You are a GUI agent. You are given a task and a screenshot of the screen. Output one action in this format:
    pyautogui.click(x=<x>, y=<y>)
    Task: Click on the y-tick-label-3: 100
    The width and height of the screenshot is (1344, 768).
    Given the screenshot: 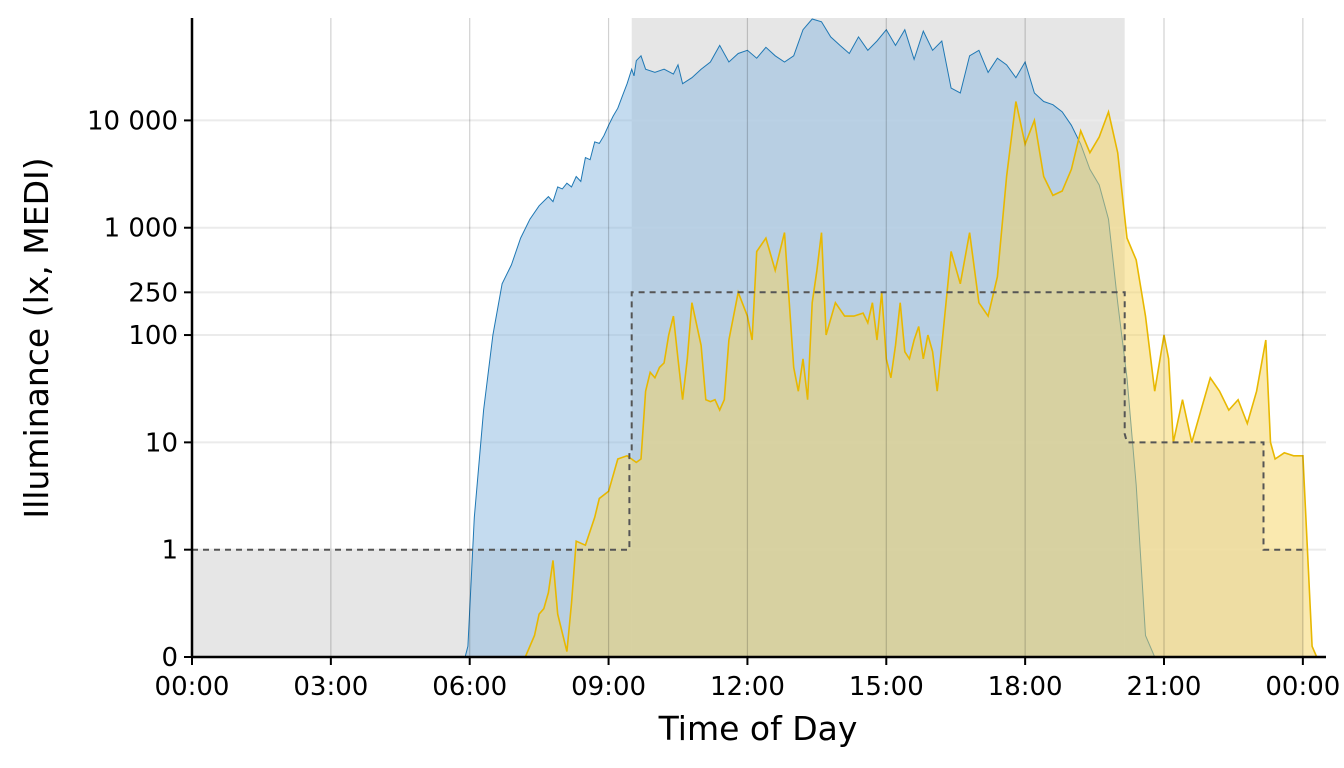 What is the action you would take?
    pyautogui.click(x=153, y=336)
    